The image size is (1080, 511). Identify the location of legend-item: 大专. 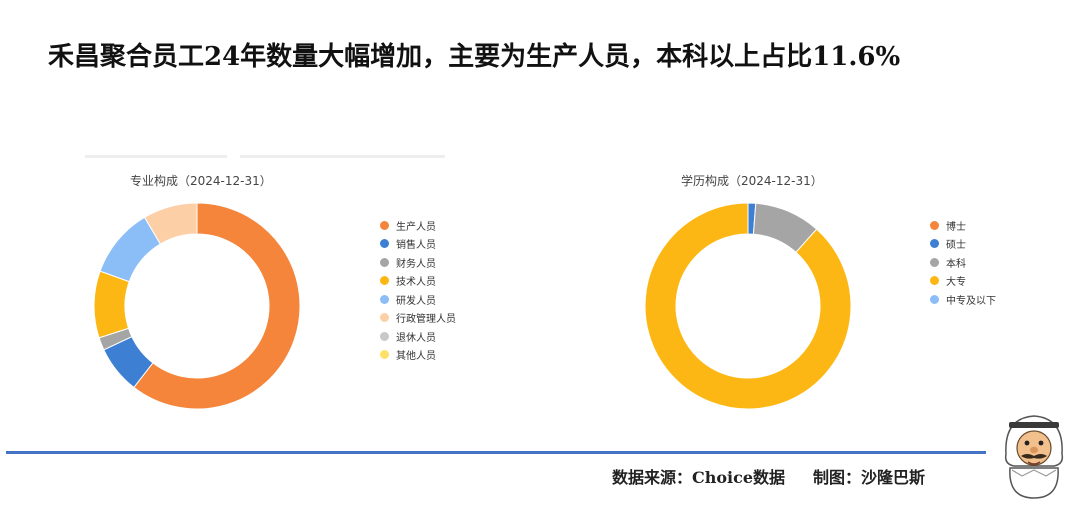
(963, 281).